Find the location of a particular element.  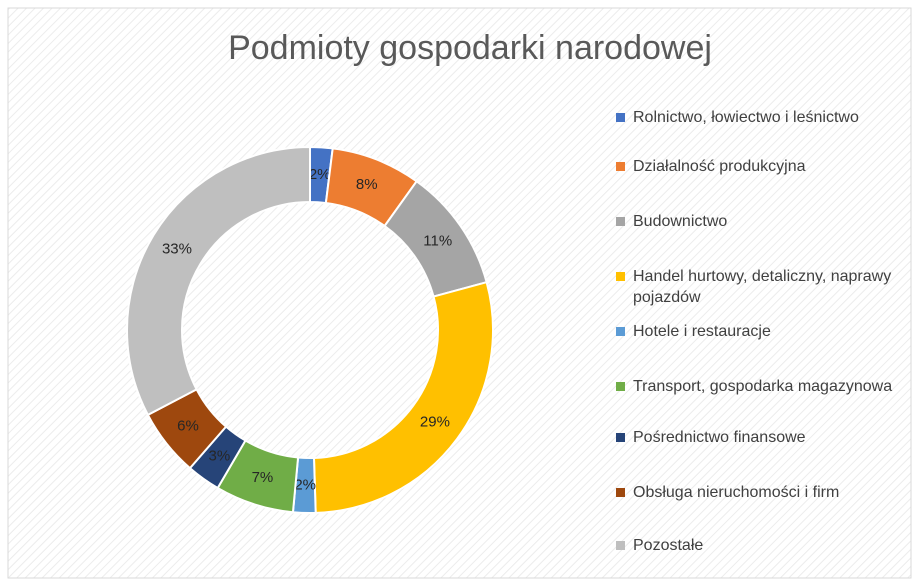

legend-entry: Działalność produkcyjna is located at coordinates (758, 166).